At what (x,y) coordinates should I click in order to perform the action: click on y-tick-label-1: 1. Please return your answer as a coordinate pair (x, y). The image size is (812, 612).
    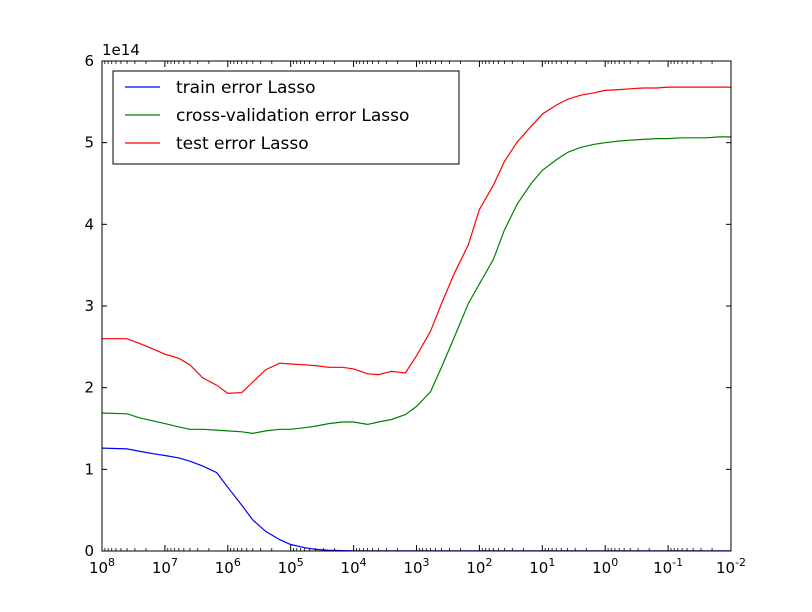
    Looking at the image, I should click on (89, 469).